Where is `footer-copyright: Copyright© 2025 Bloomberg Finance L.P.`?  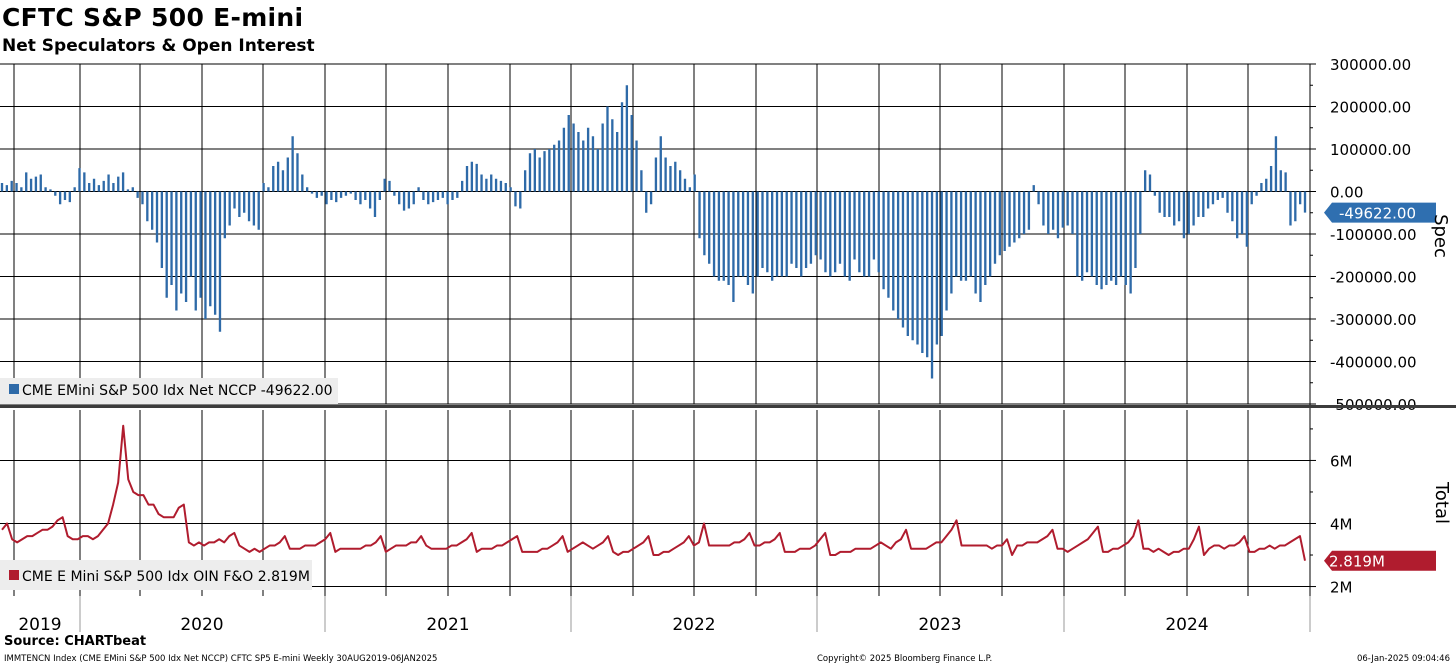
footer-copyright: Copyright© 2025 Bloomberg Finance L.P. is located at coordinates (905, 659).